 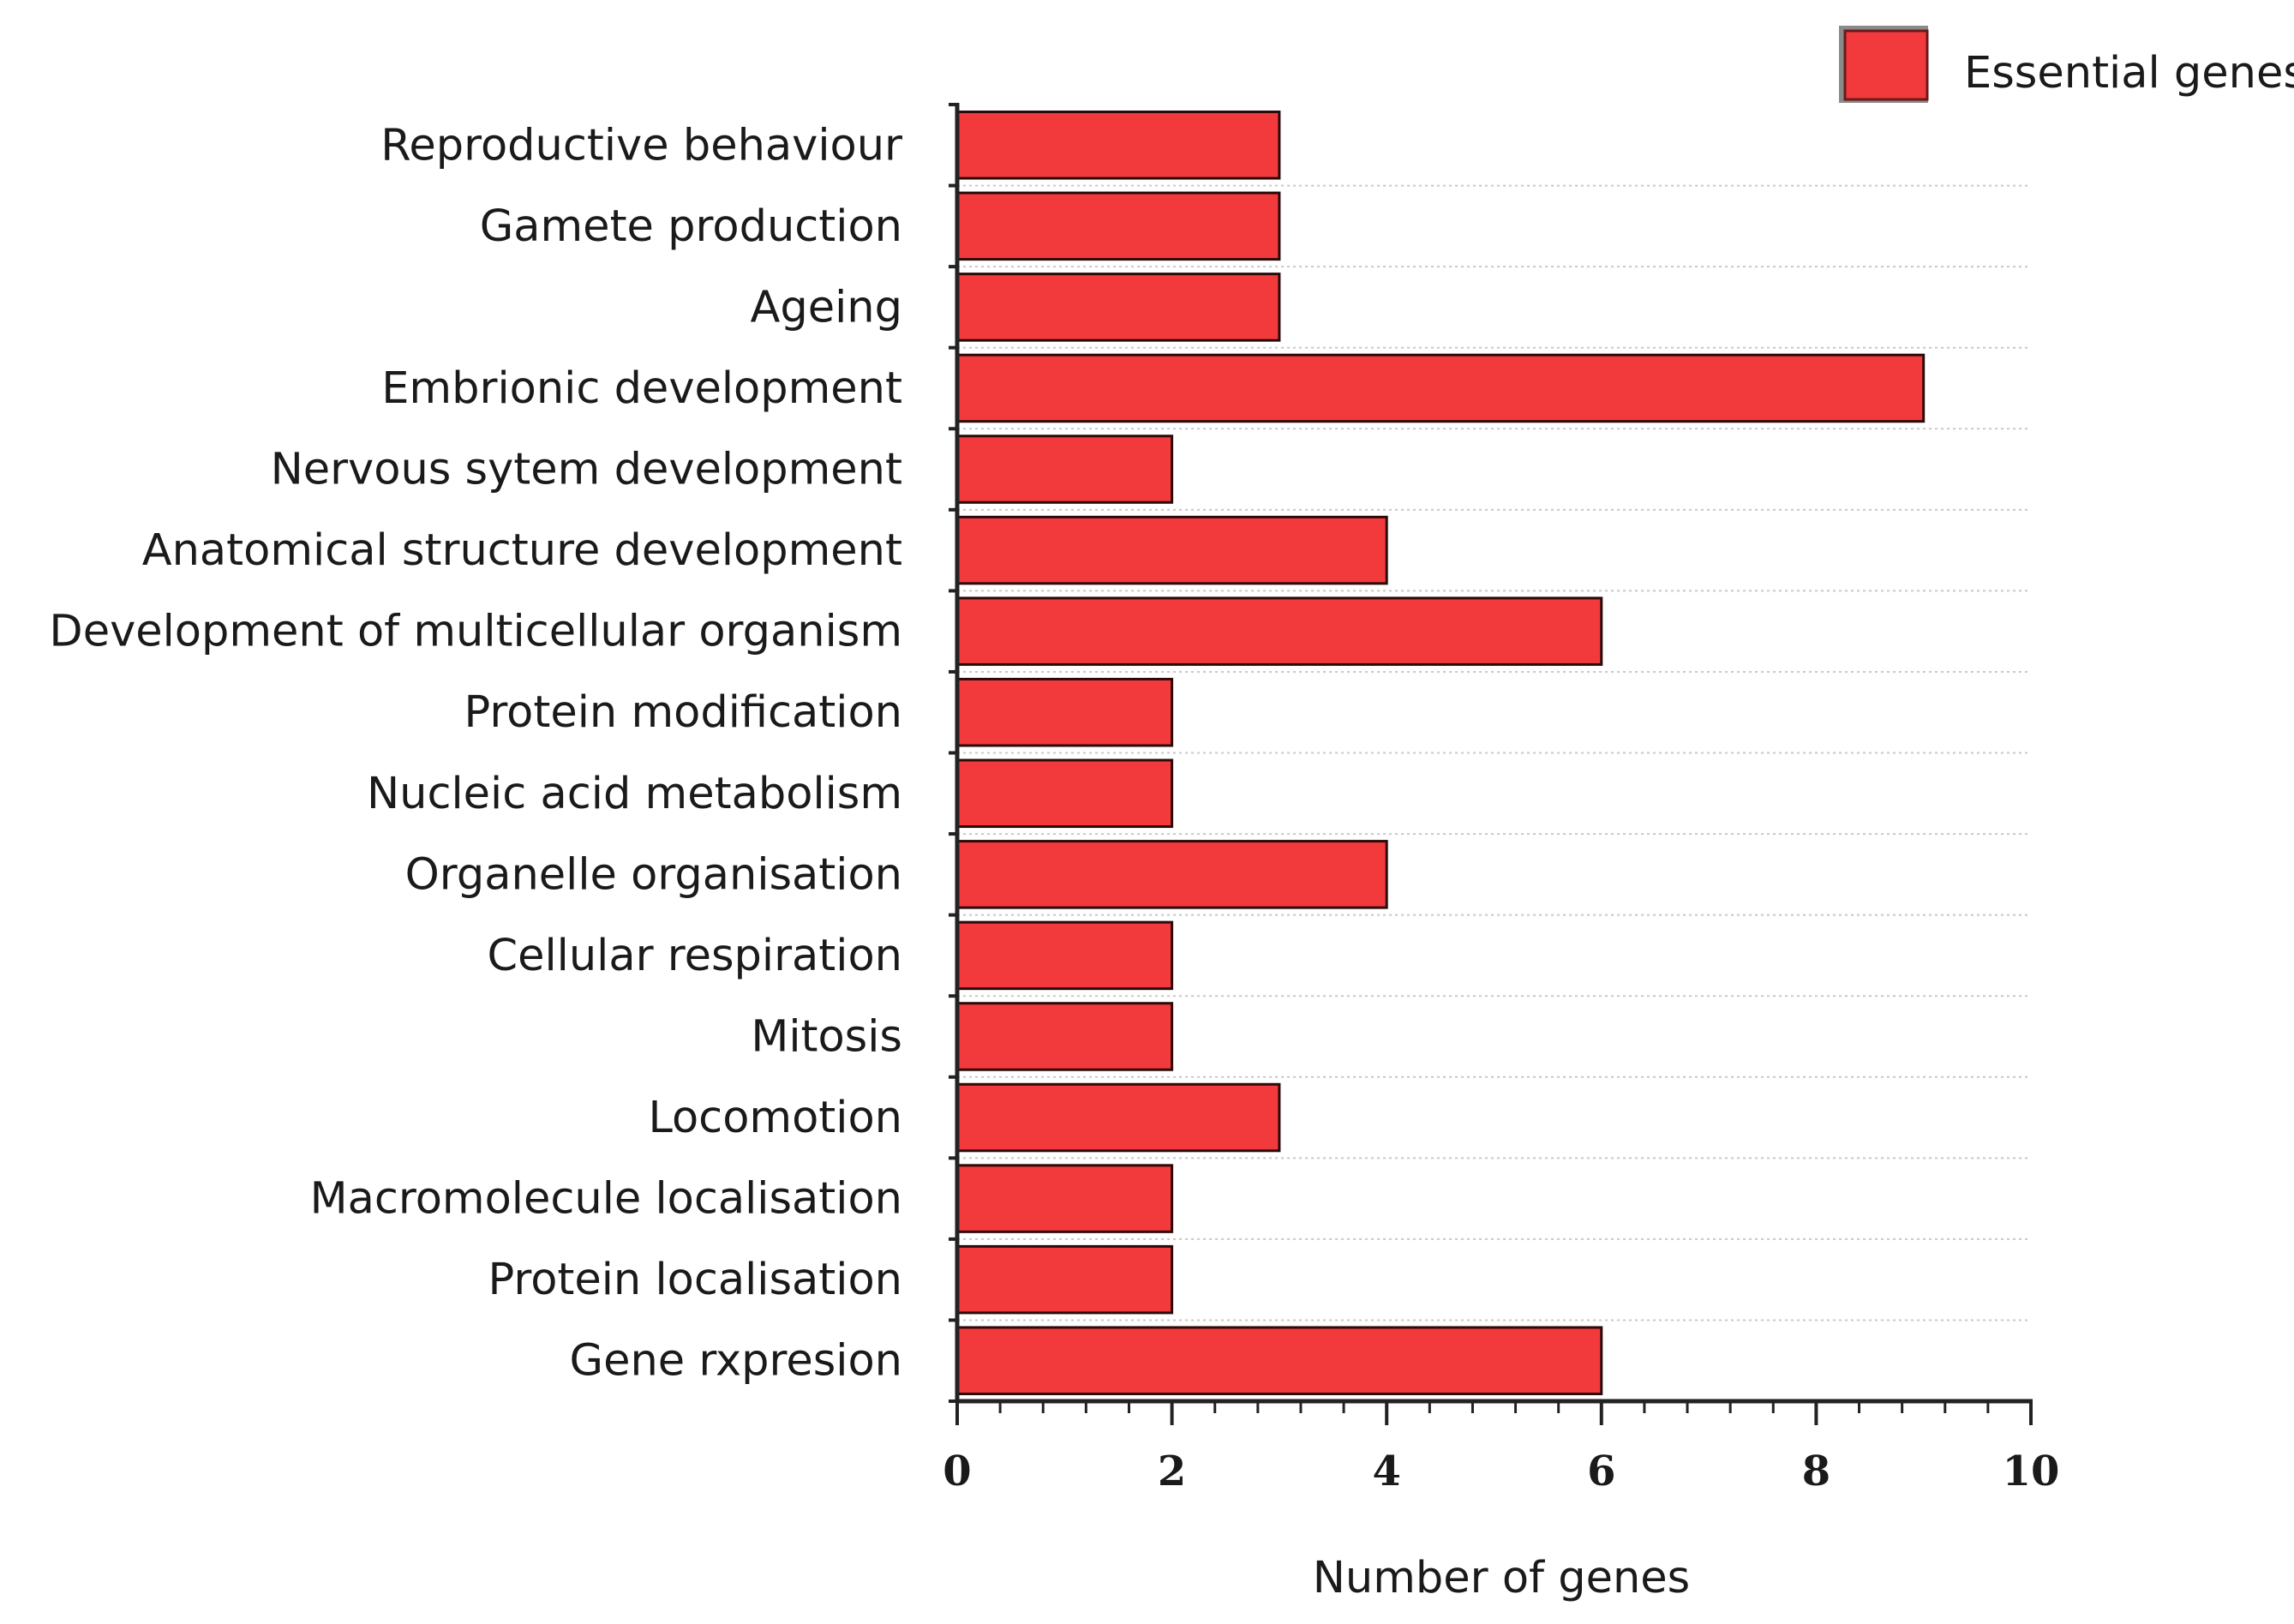 I want to click on category-label: Locomotion, so click(x=775, y=1118).